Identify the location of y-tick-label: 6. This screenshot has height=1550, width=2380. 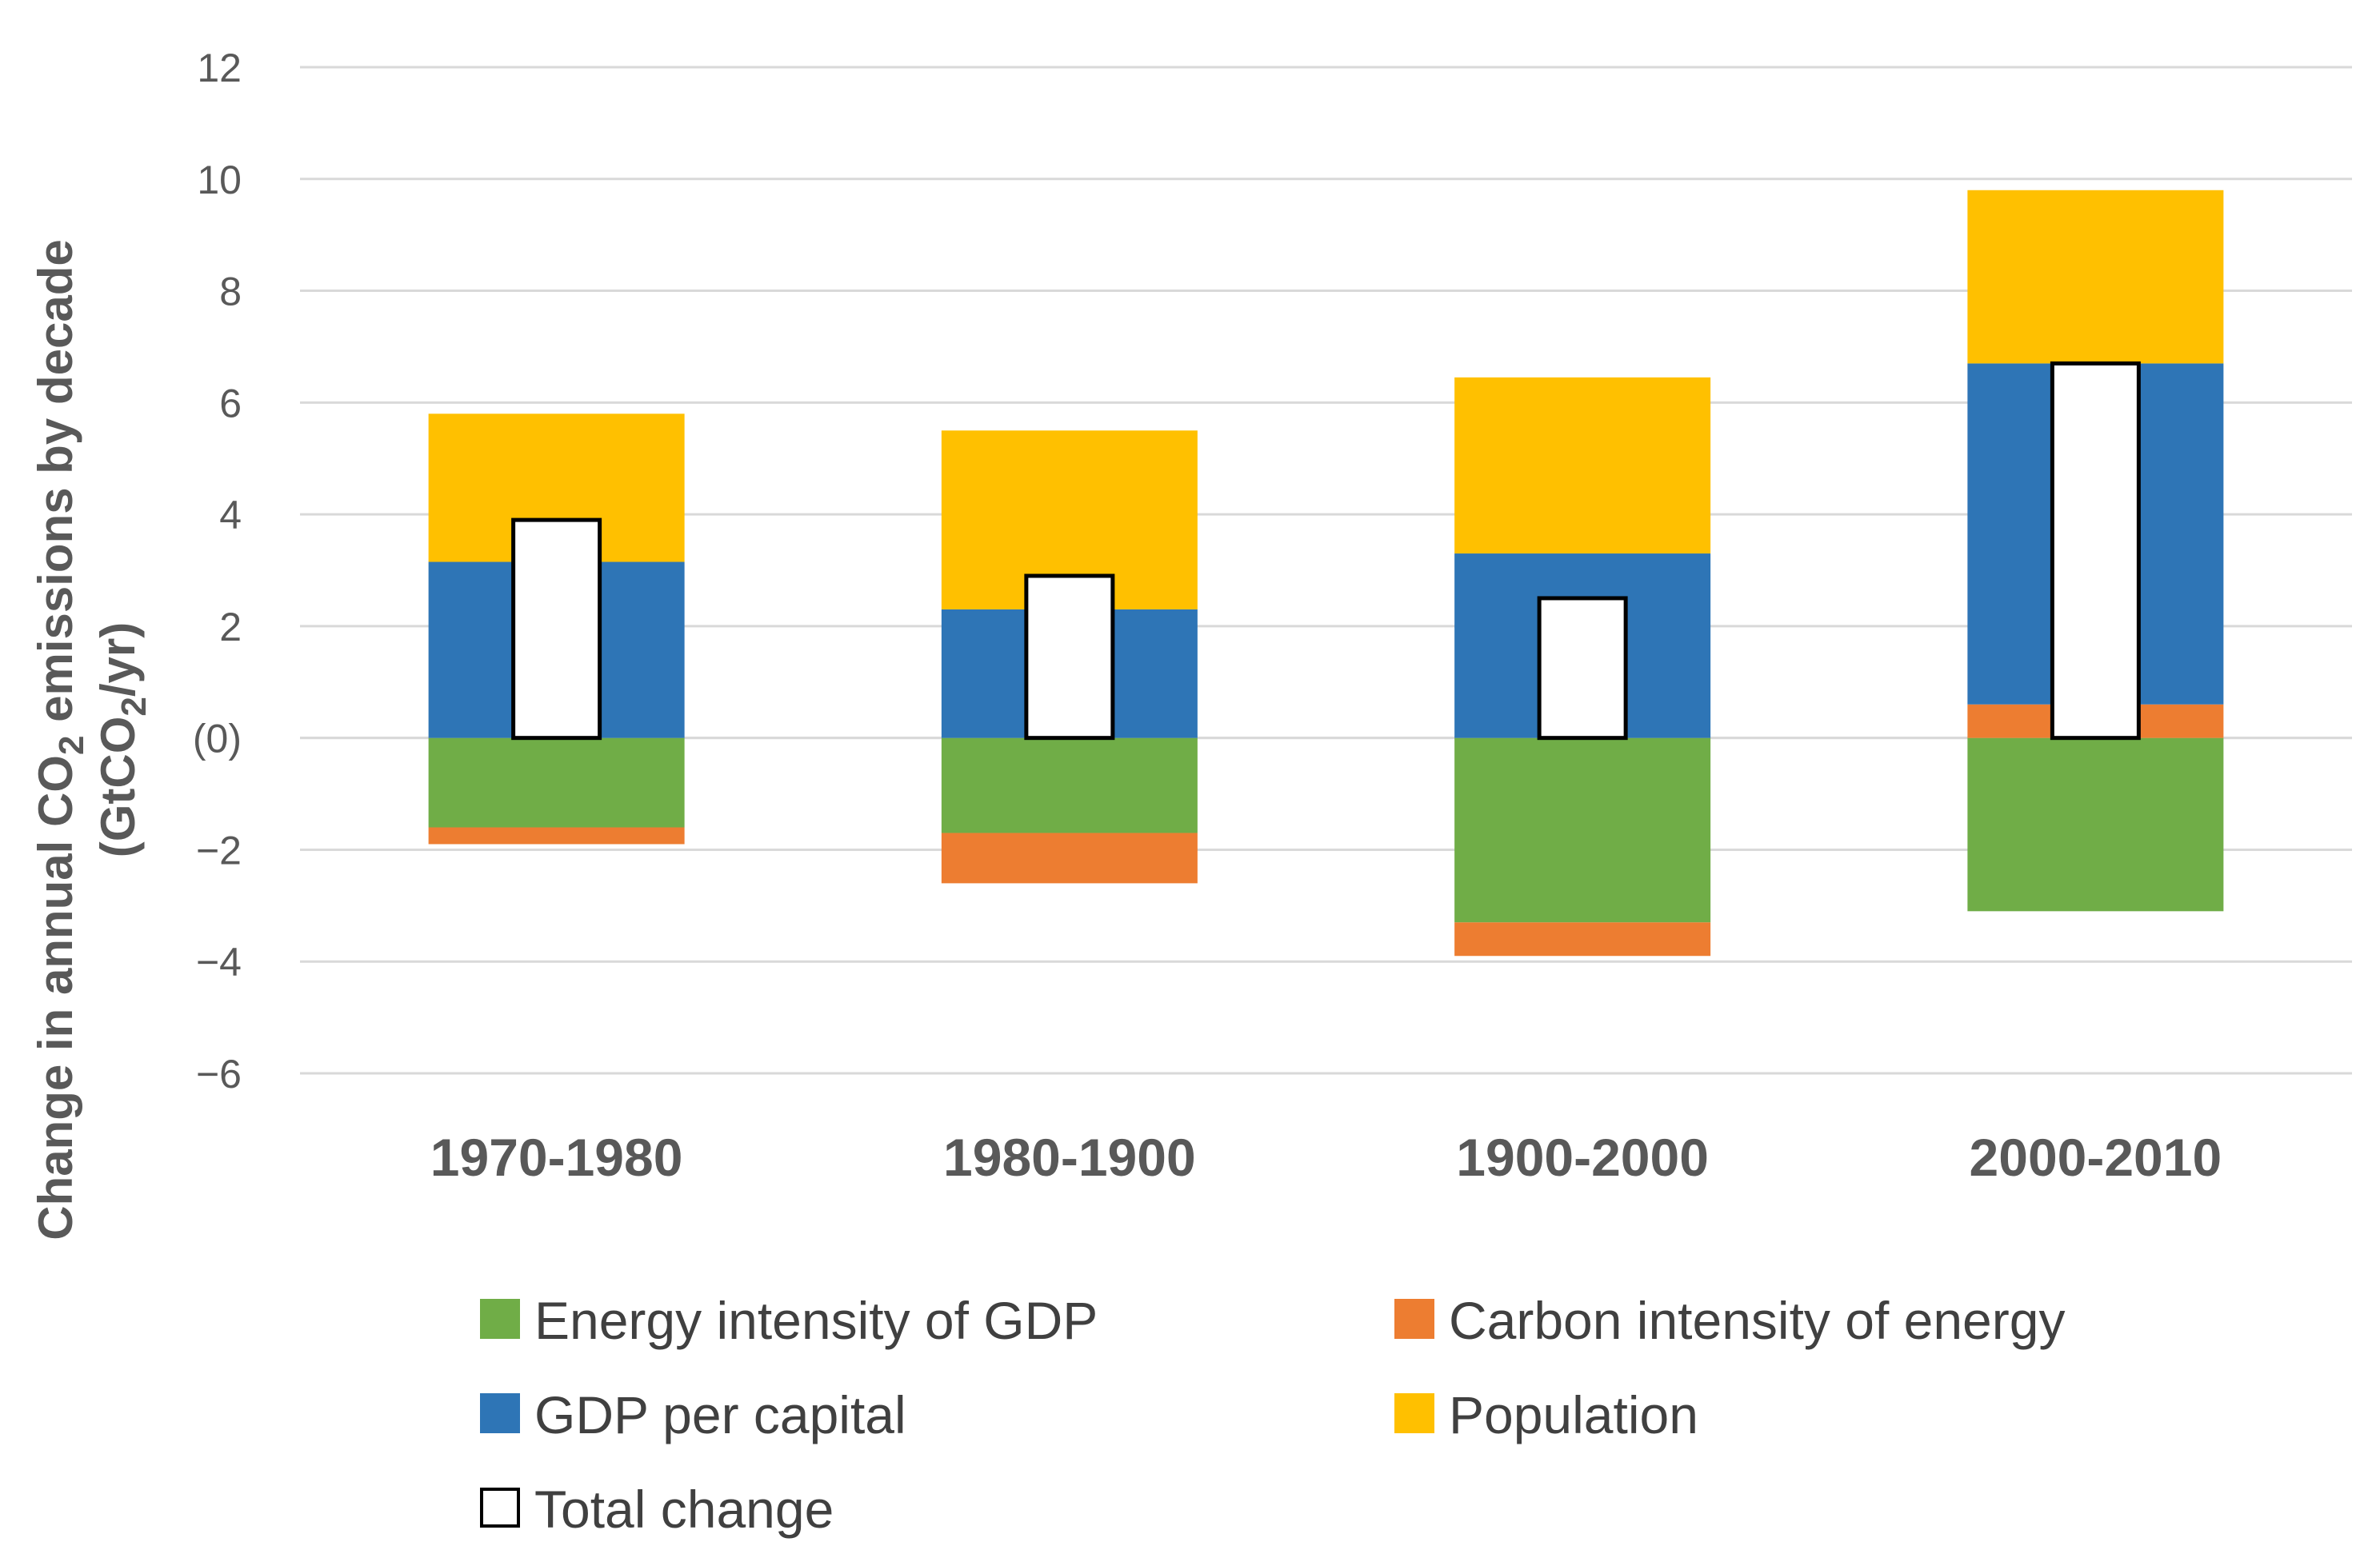
(230, 403).